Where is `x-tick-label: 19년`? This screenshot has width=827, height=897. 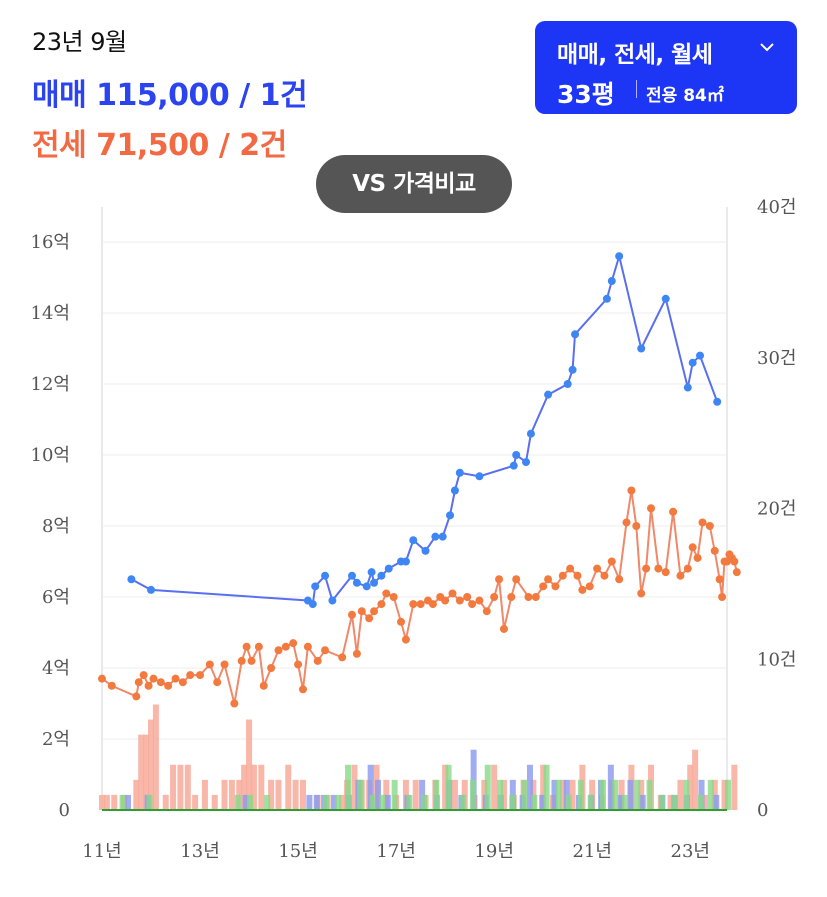
x-tick-label: 19년 is located at coordinates (493, 851).